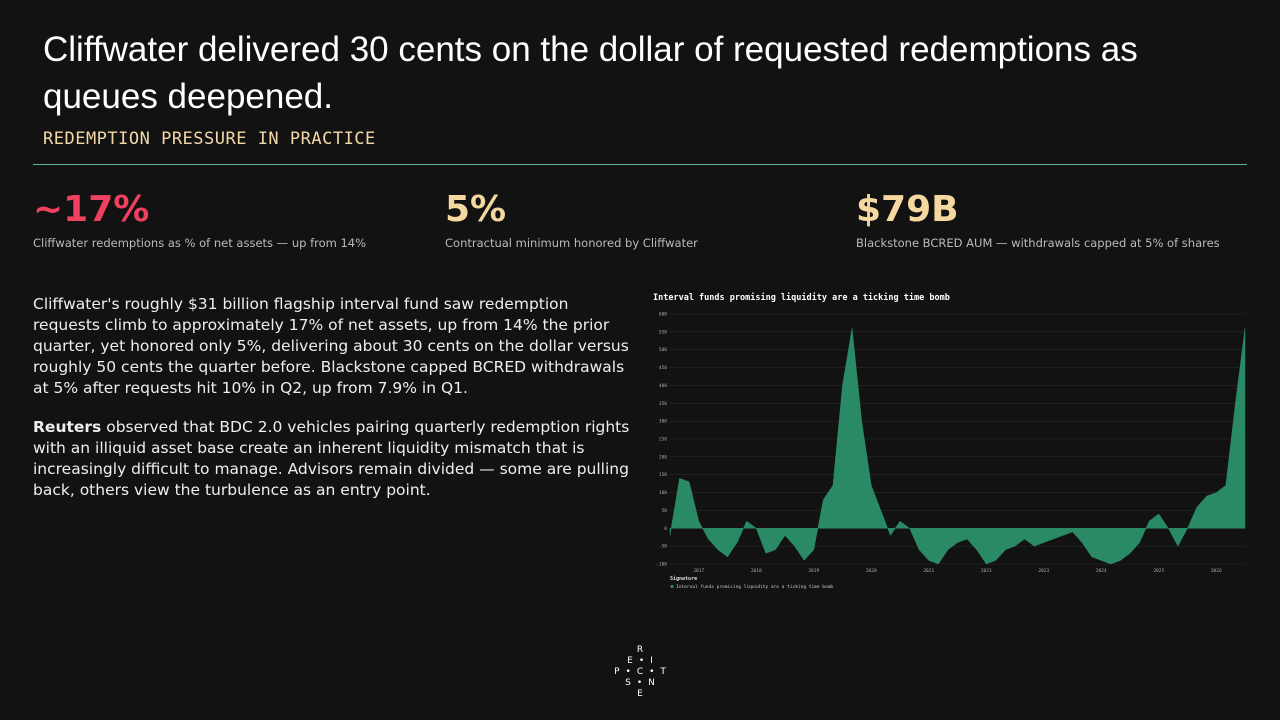  Describe the element at coordinates (663, 386) in the screenshot. I see `y-tick-label: 400` at that location.